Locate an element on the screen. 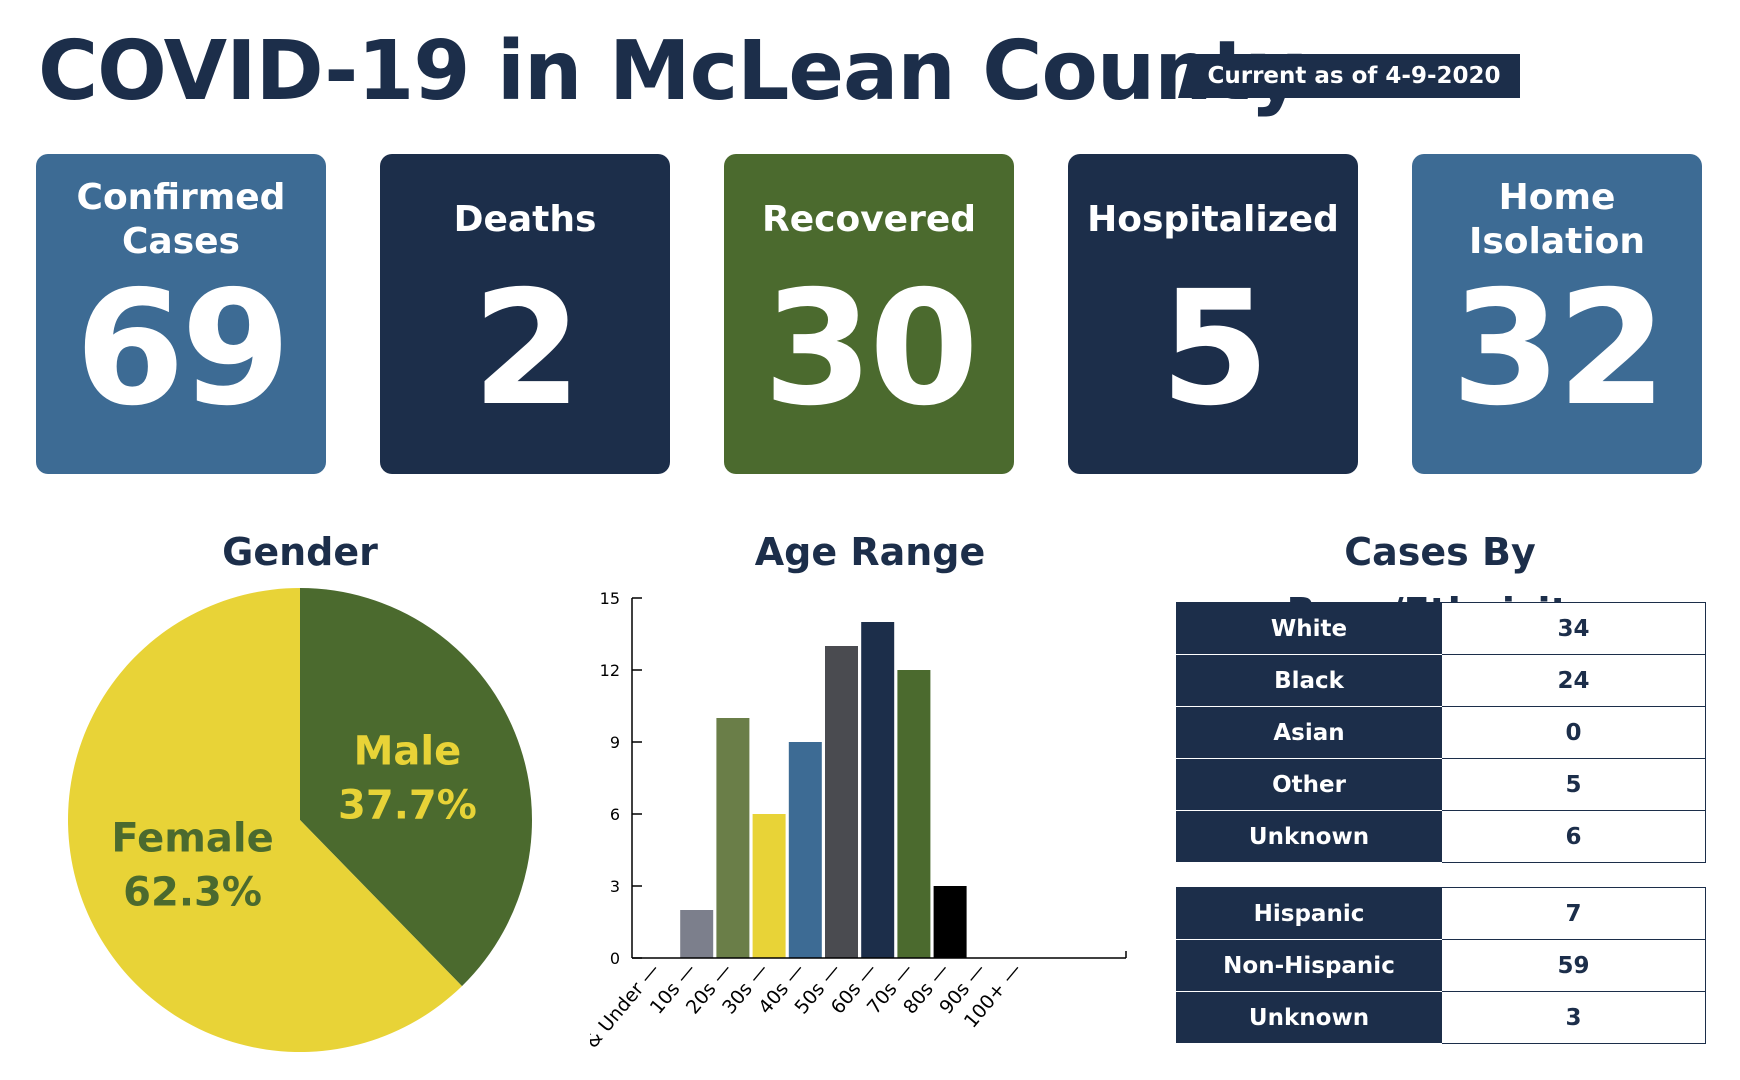 This screenshot has height=1080, width=1740. table-row: Unknown 3 is located at coordinates (1441, 1017).